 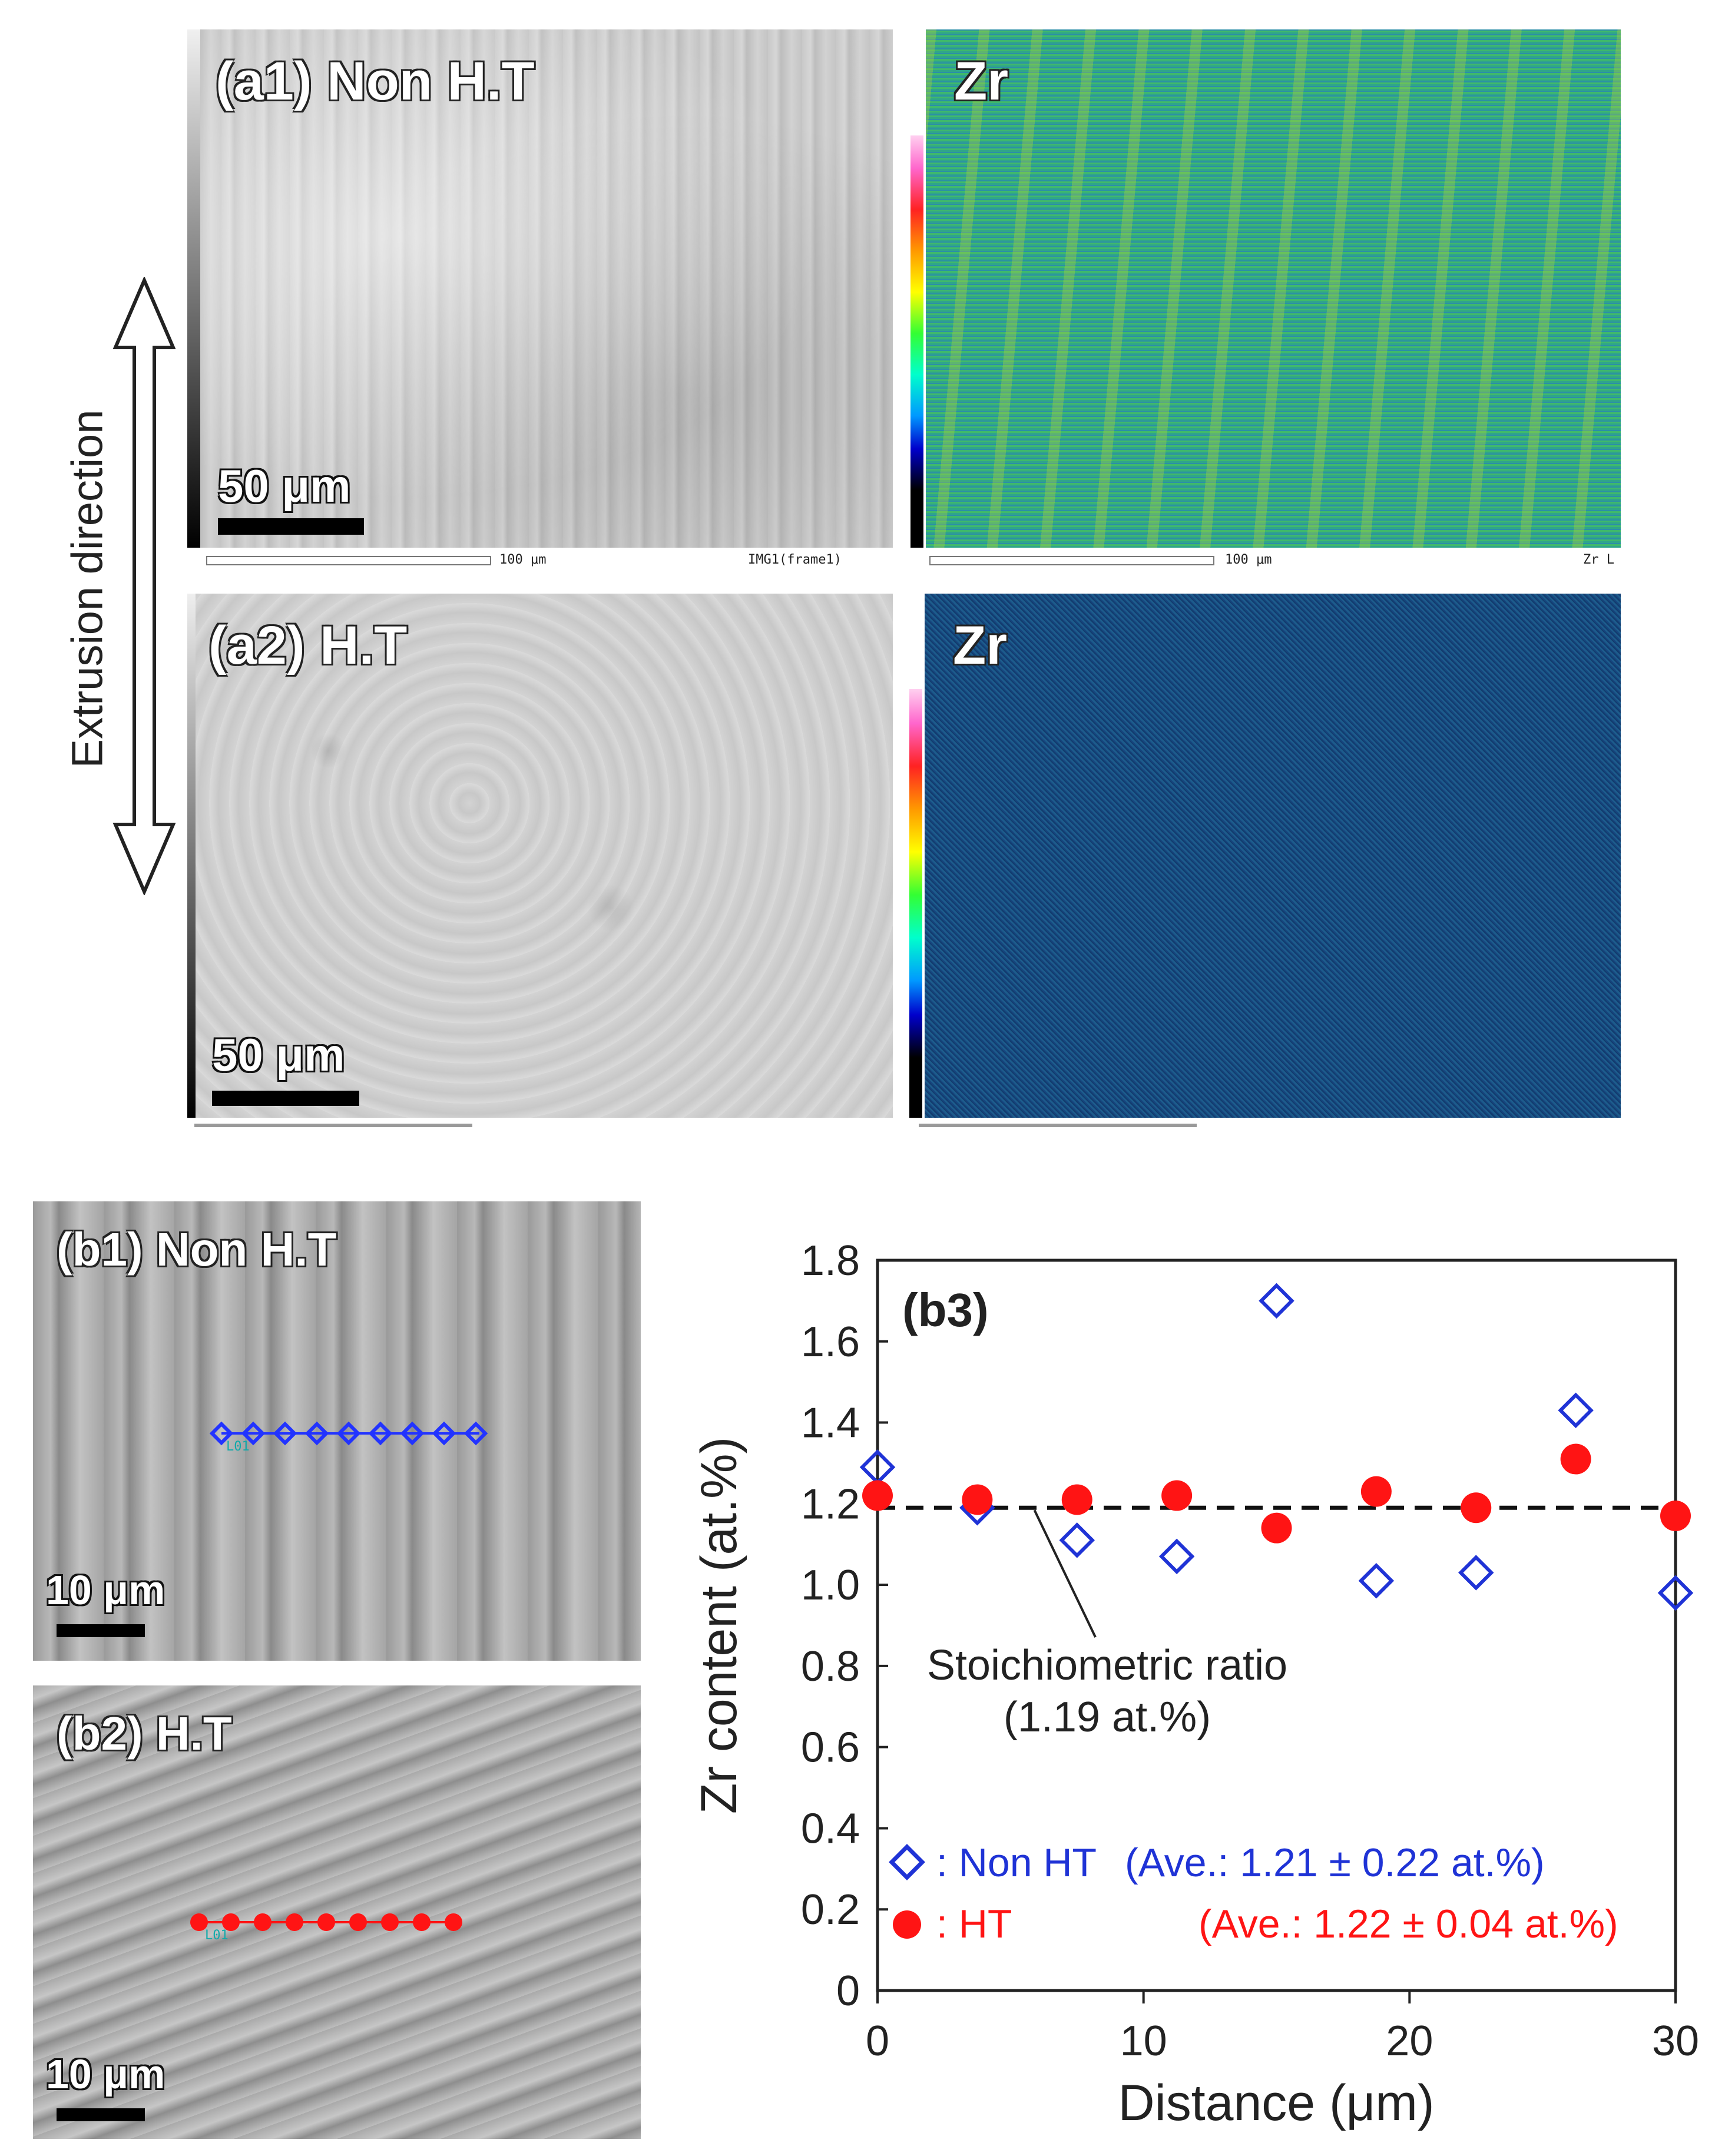 I want to click on legend-avg-ht: (Ave.: 1.22 ± 0.04 at.%), so click(x=1408, y=1924).